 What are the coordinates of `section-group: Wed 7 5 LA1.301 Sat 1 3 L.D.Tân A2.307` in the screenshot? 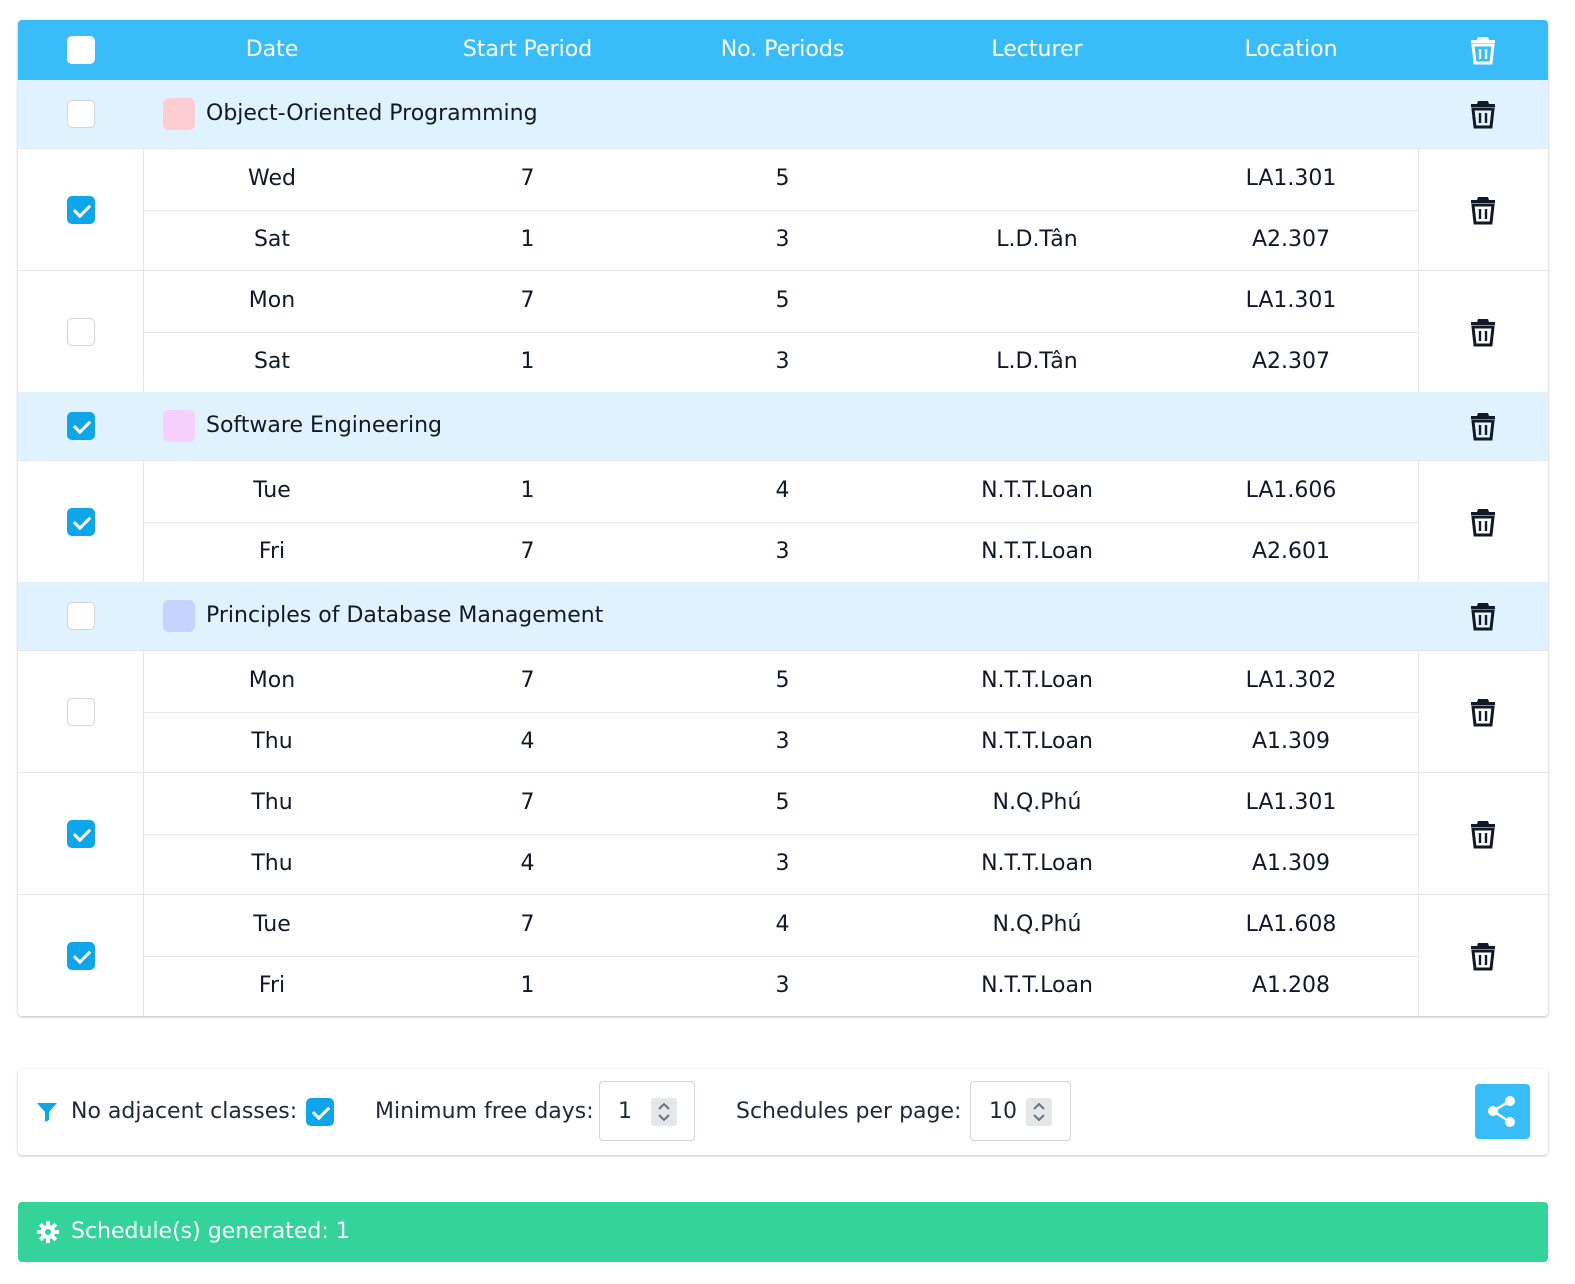 It's located at (783, 209).